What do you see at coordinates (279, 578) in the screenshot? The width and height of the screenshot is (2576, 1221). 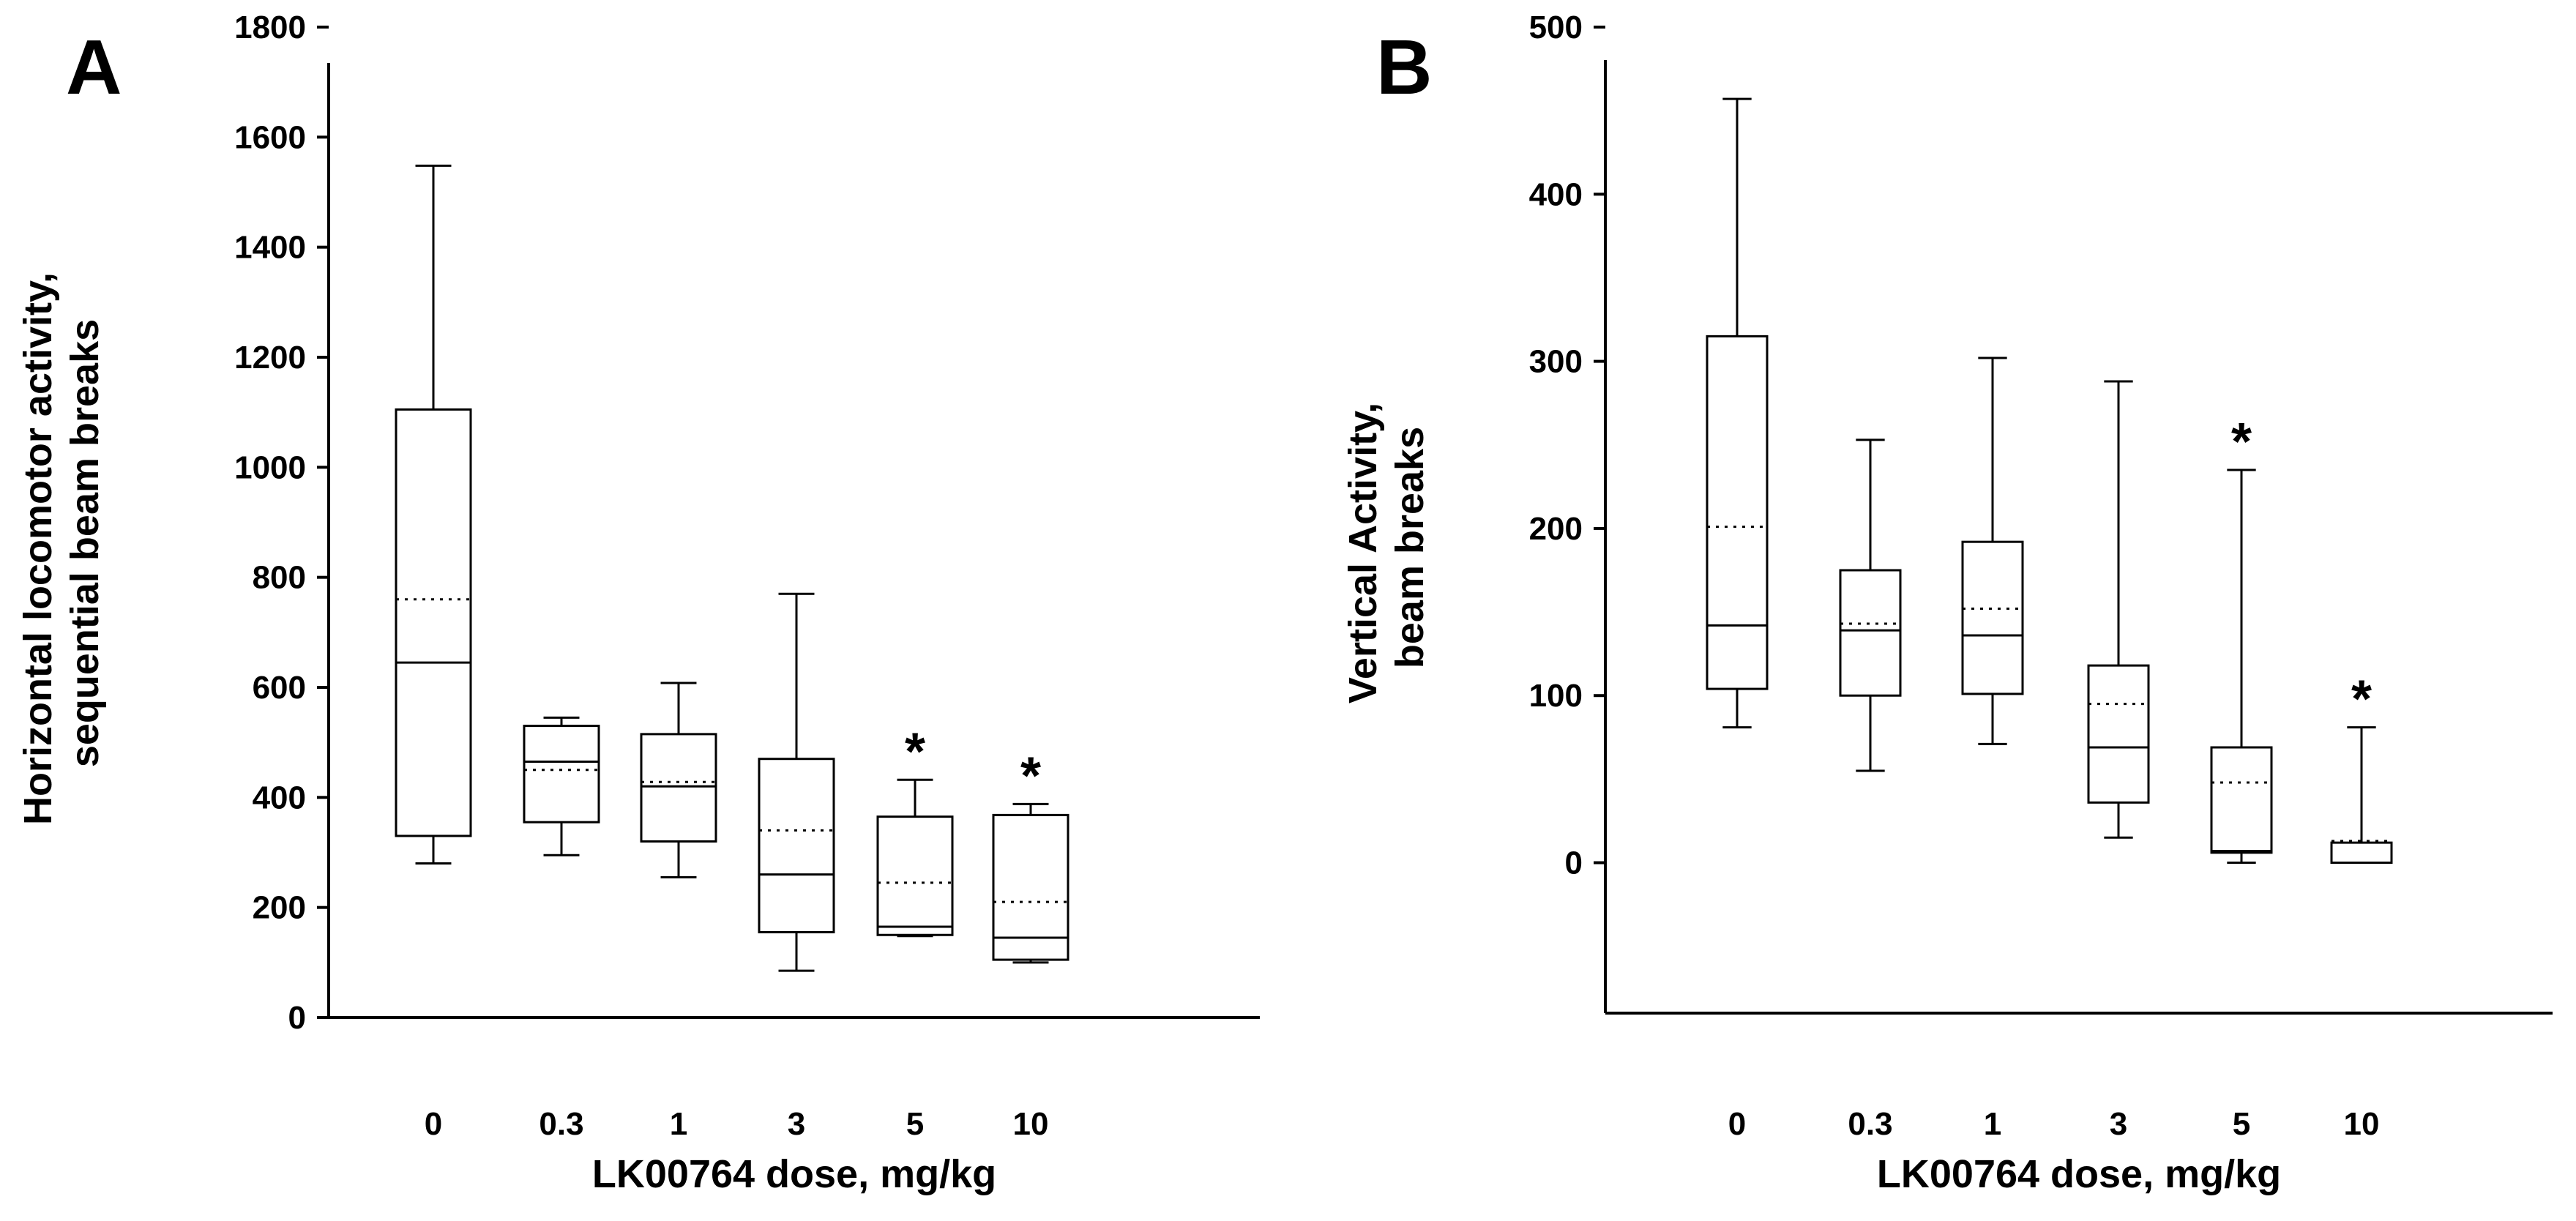 I see `panel-a-y-tick-label: 800` at bounding box center [279, 578].